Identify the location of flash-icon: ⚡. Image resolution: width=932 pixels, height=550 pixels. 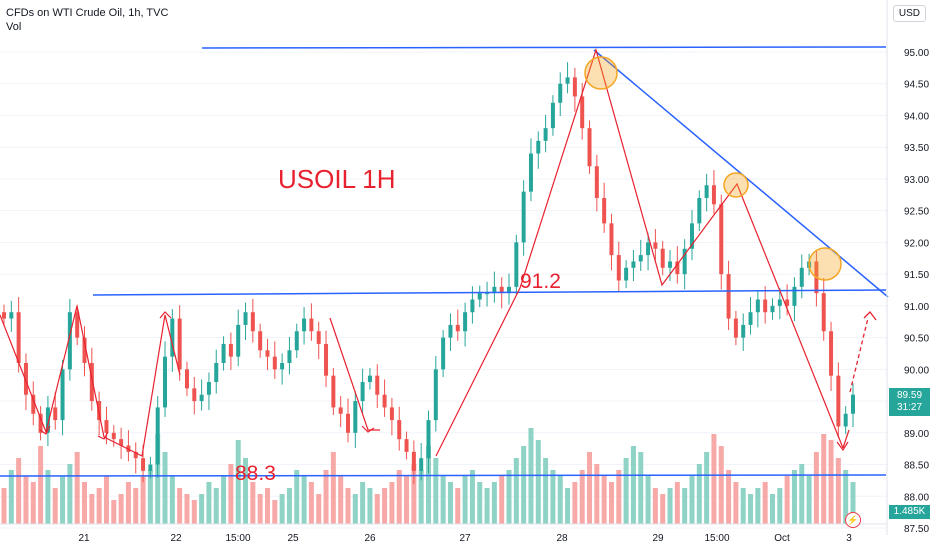
(853, 520).